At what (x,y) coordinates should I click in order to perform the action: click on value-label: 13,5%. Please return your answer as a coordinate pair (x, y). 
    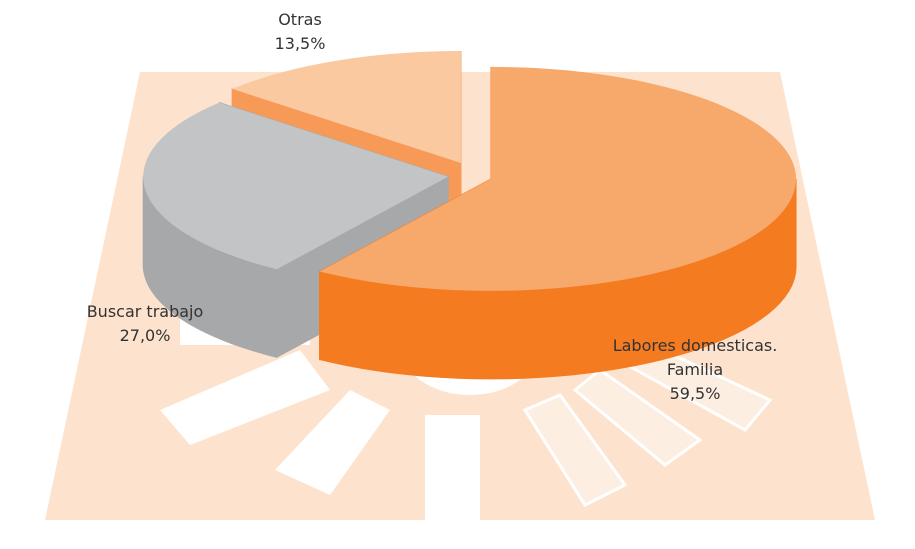
    Looking at the image, I should click on (300, 43).